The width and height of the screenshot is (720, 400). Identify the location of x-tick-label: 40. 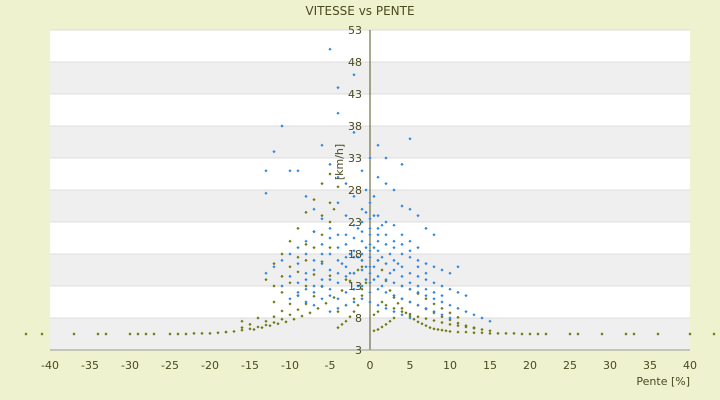
(690, 365).